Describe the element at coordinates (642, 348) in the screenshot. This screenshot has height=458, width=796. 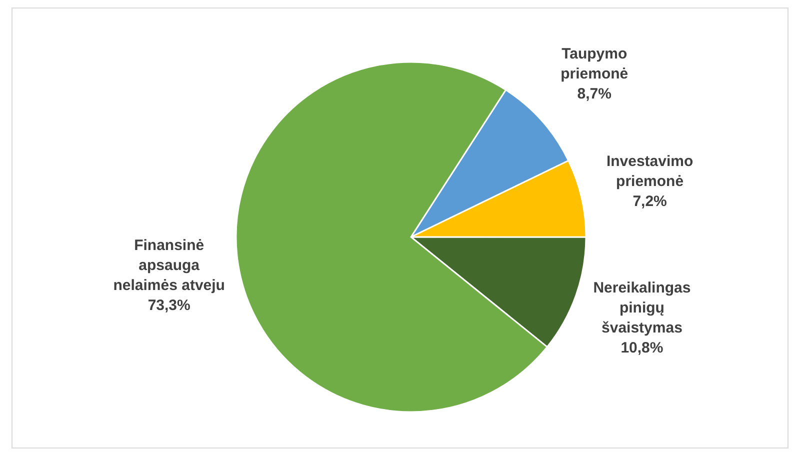
I see `data-label: 10,8%` at that location.